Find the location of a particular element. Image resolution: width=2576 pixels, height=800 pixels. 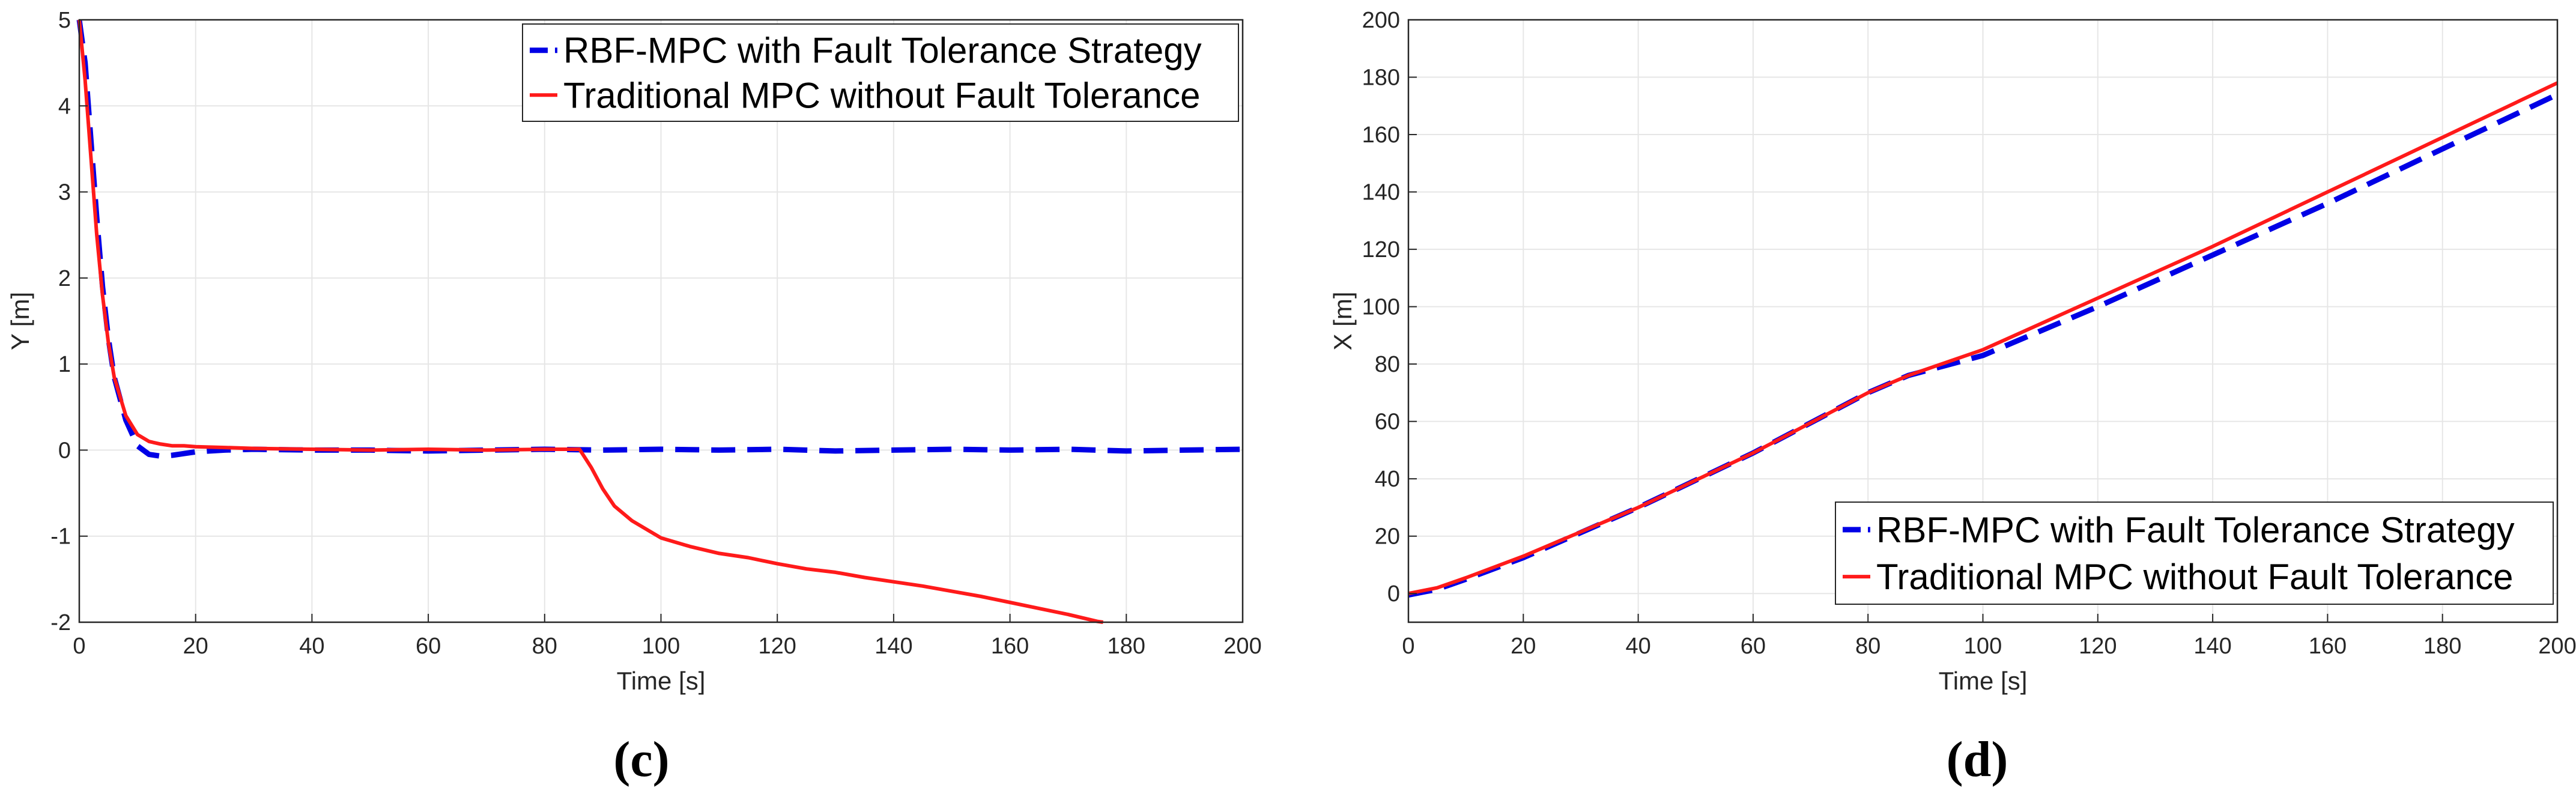

panel-label: (c) is located at coordinates (641, 760).